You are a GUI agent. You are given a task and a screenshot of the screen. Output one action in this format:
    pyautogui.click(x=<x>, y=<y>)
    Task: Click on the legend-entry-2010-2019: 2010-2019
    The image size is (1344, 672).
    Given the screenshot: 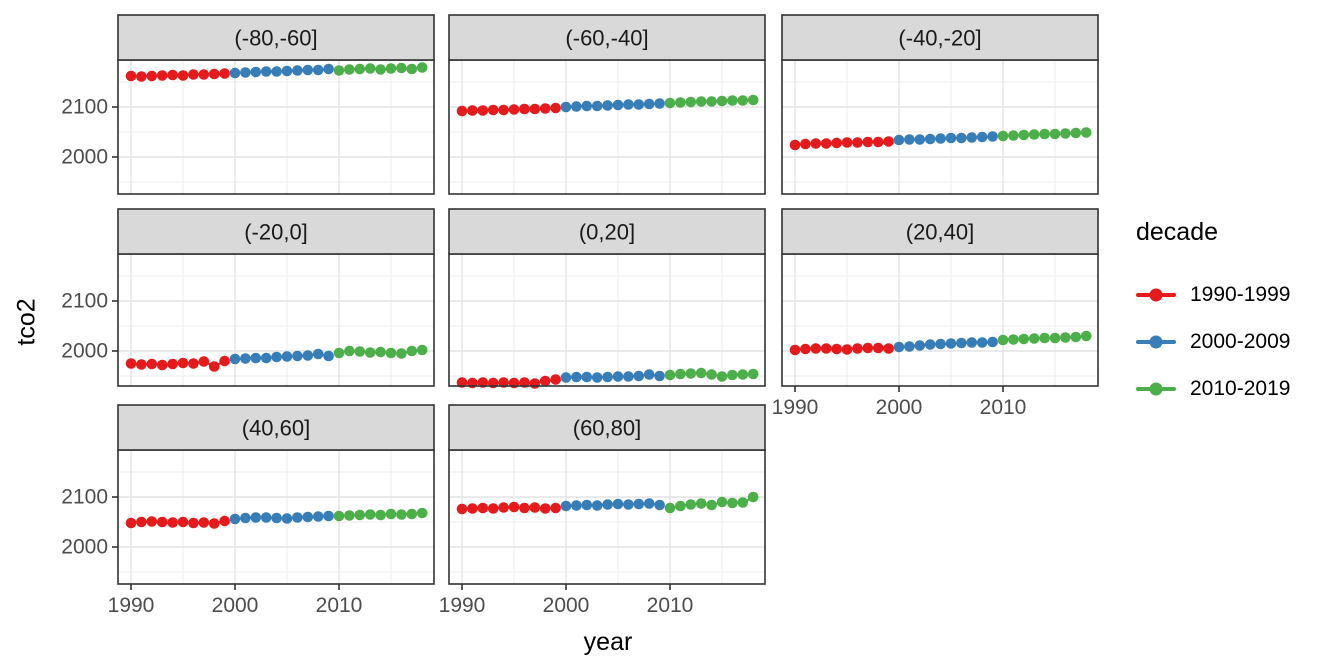 What is the action you would take?
    pyautogui.click(x=1236, y=388)
    